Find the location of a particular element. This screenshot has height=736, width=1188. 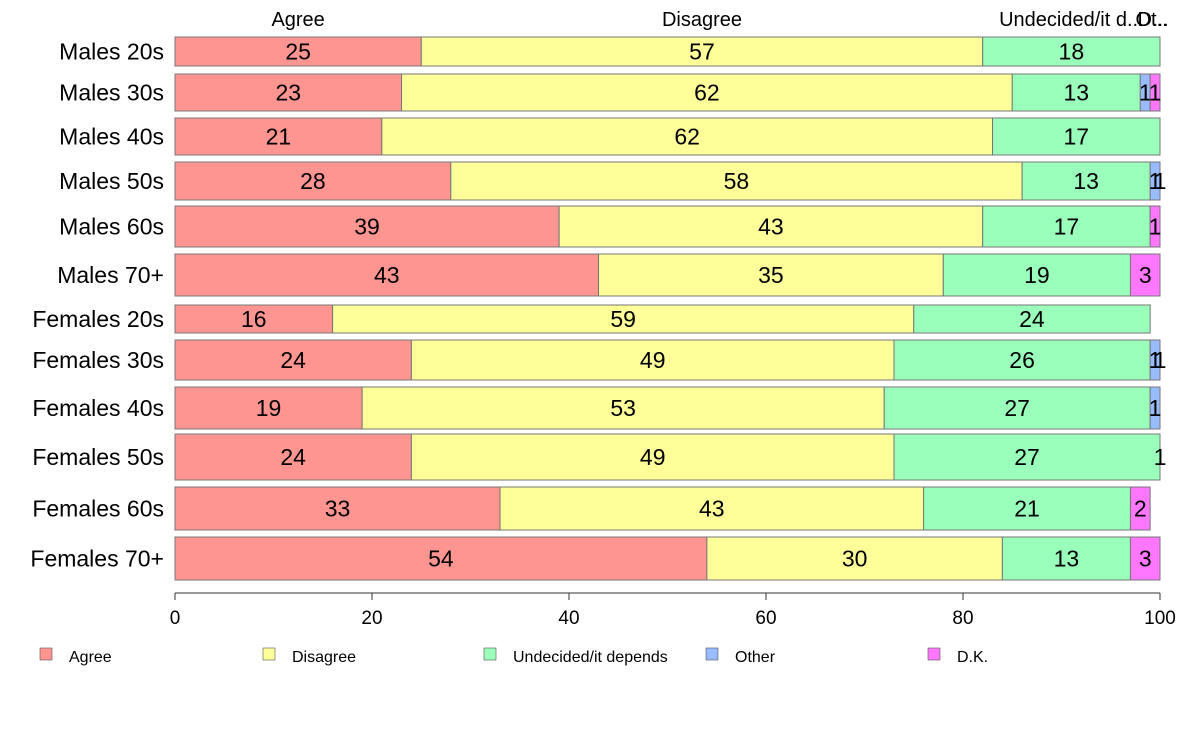

data-label: 53 is located at coordinates (623, 408).